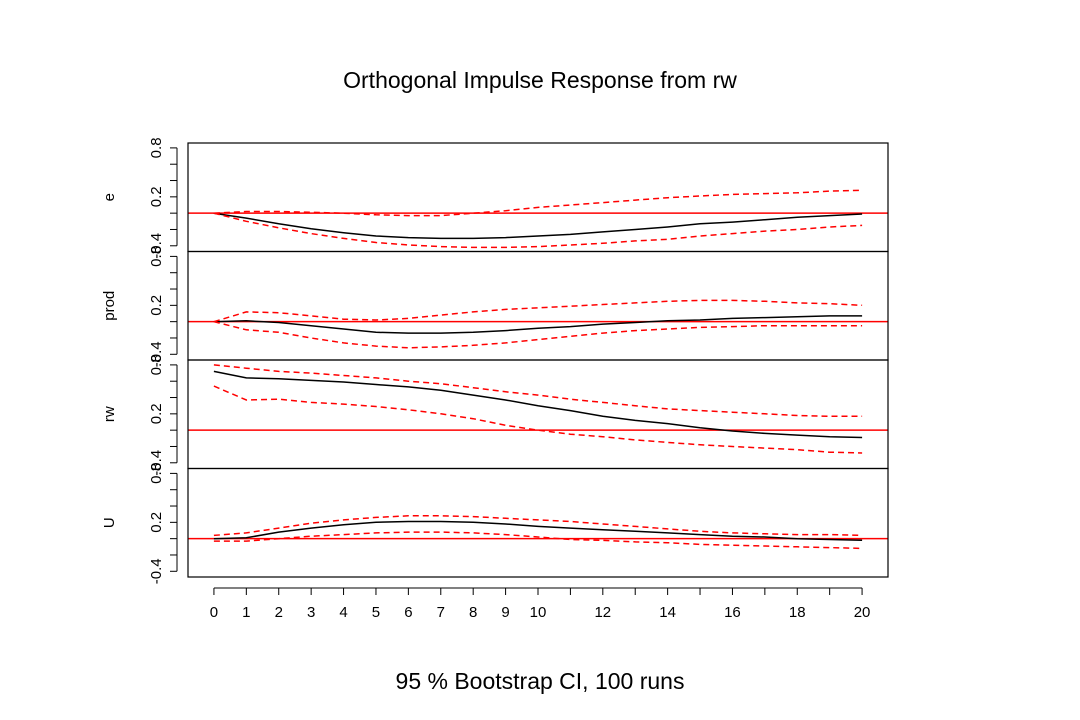 The width and height of the screenshot is (1080, 720). Describe the element at coordinates (473, 612) in the screenshot. I see `x-tick-label: 8` at that location.